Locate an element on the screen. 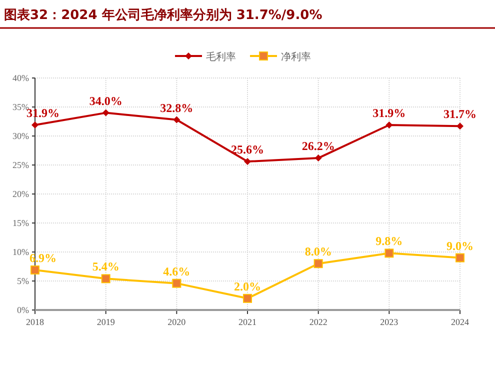 This screenshot has width=495, height=365. x-tick-label: 2018 is located at coordinates (35, 322).